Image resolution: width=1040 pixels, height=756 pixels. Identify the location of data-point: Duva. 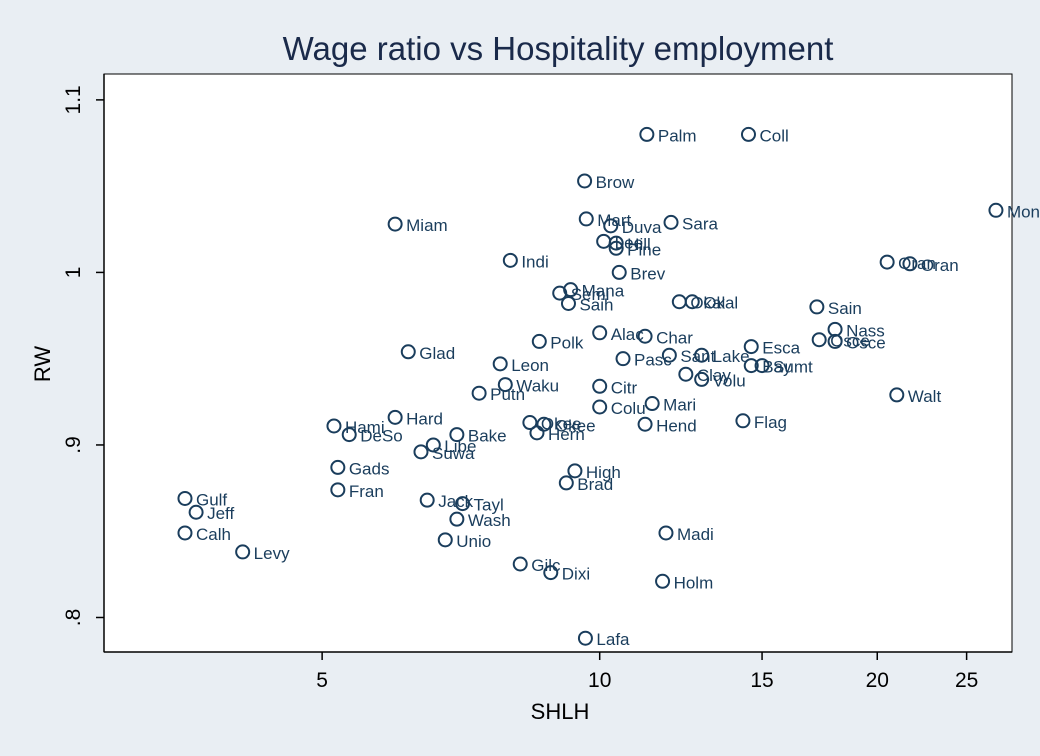
(632, 227).